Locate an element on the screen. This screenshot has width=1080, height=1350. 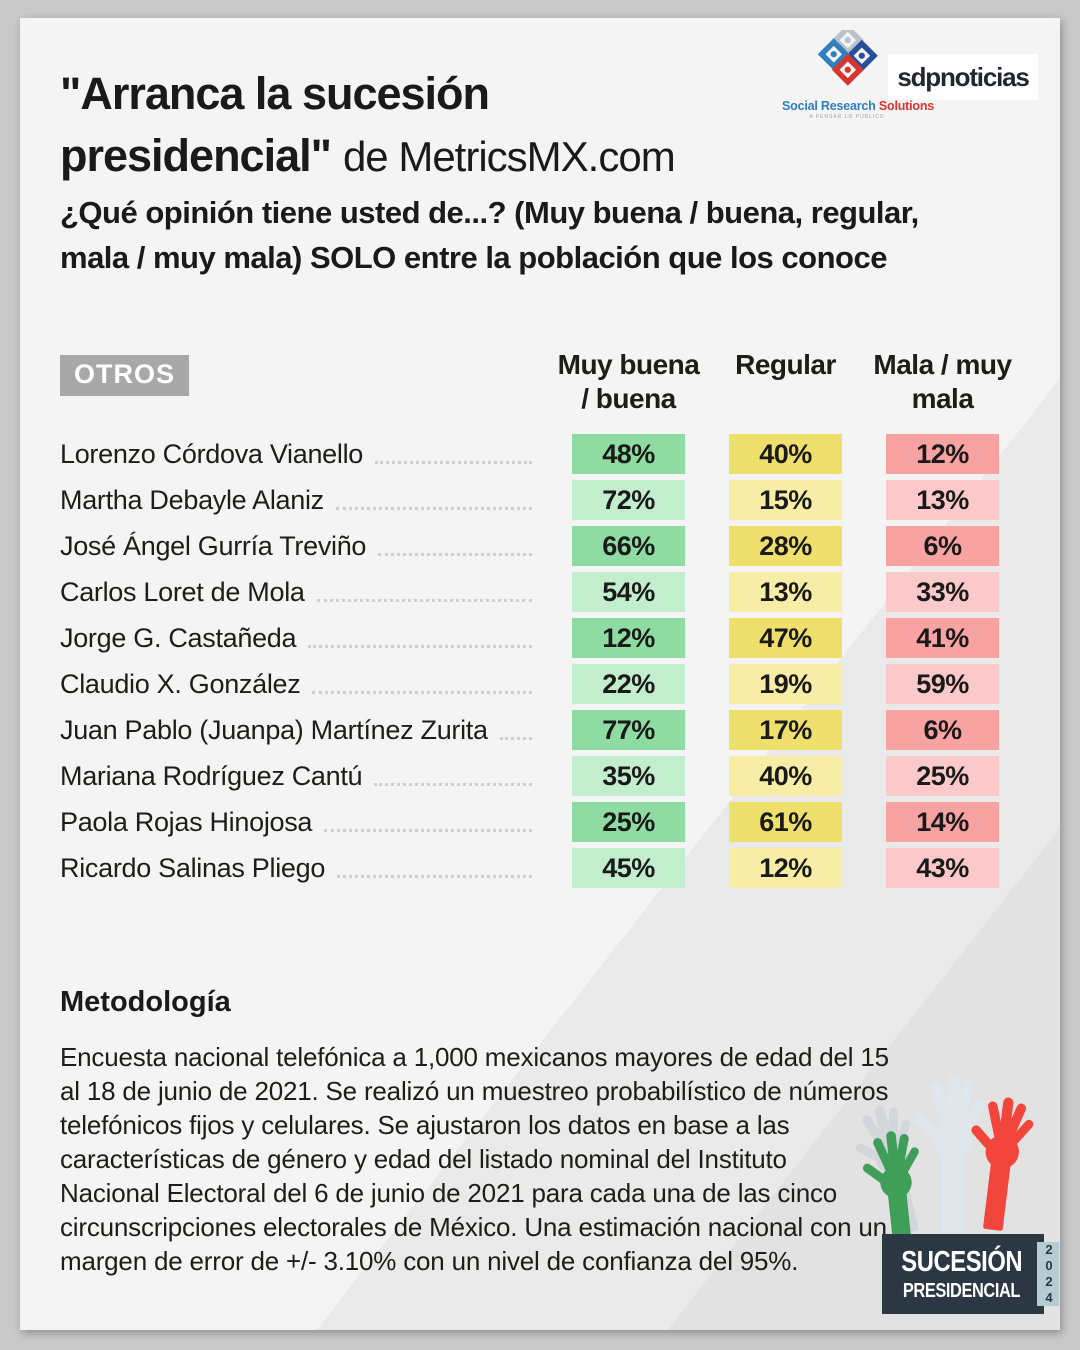
table-row: Jorge G. Castañeda 12% 47% 41% is located at coordinates (520, 638).